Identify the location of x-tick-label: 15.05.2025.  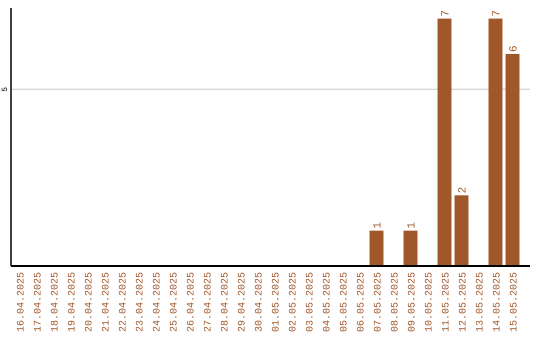
(515, 302).